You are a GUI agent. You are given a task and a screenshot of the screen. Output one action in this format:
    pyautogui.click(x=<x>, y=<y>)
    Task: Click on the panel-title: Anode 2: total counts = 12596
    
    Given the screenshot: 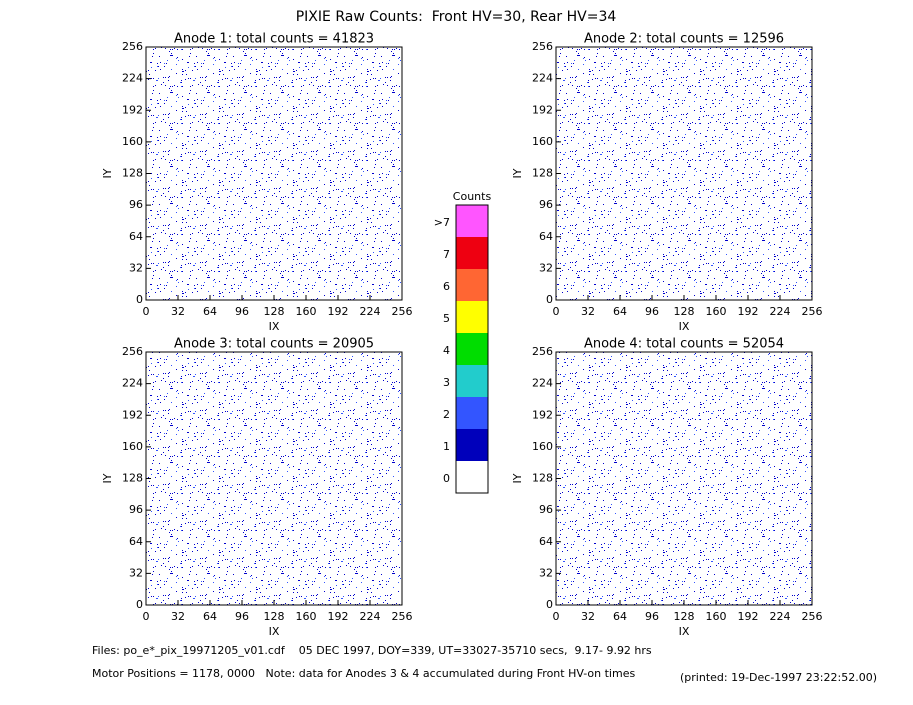 What is the action you would take?
    pyautogui.click(x=684, y=39)
    